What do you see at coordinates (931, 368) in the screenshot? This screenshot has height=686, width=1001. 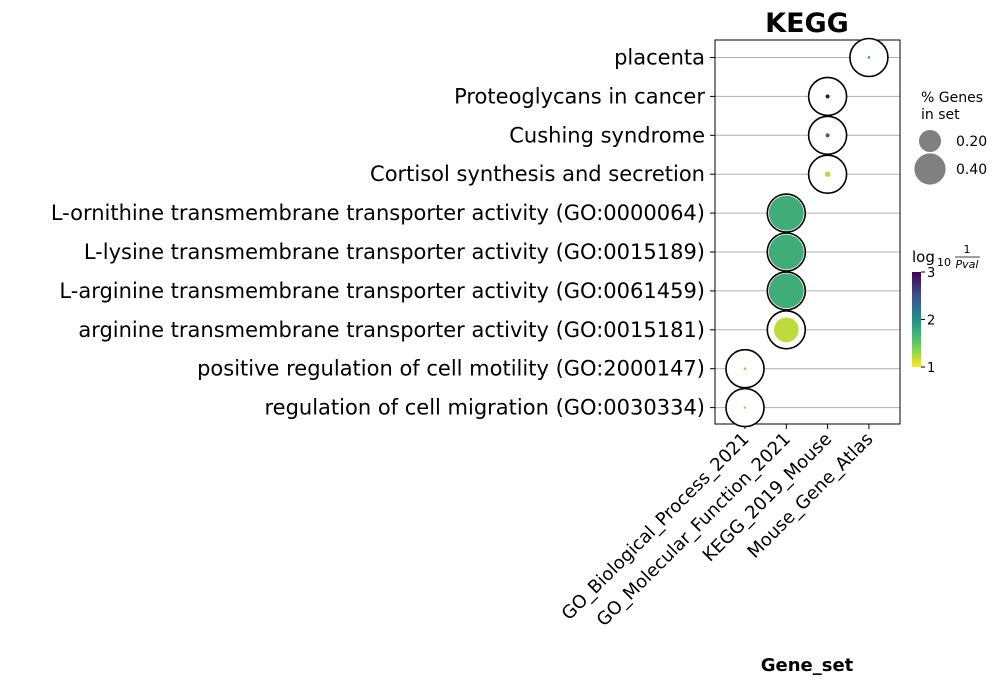 I see `colorbar-tick-label: 1` at bounding box center [931, 368].